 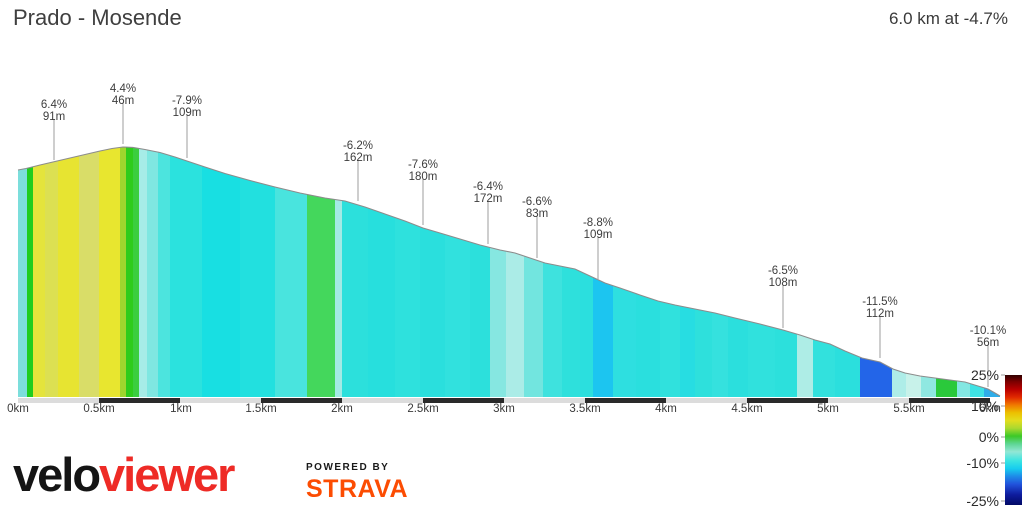 What do you see at coordinates (357, 483) in the screenshot?
I see `strava-logo: POWERED BY STRAVA` at bounding box center [357, 483].